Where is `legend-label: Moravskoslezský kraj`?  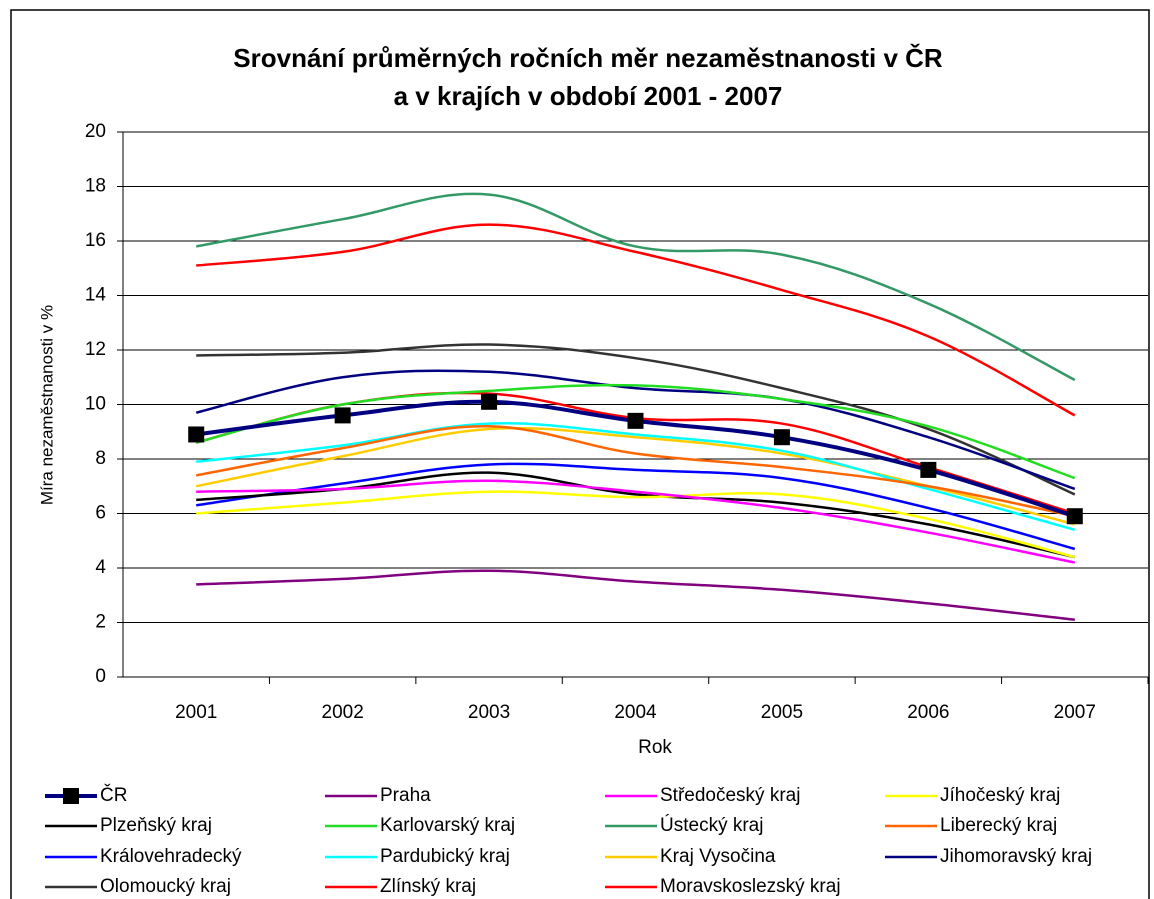 legend-label: Moravskoslezský kraj is located at coordinates (750, 886).